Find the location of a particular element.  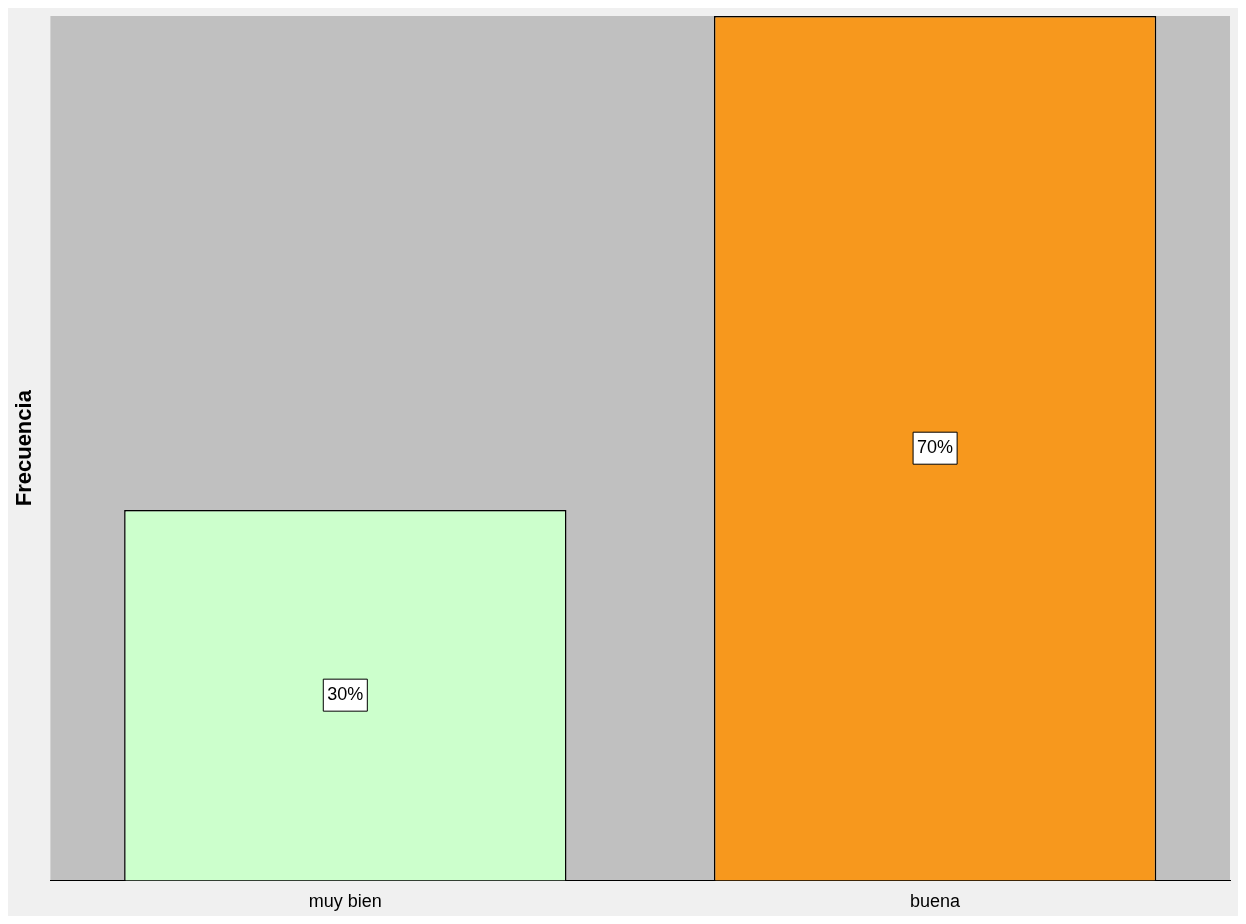

data-label: 70% is located at coordinates (935, 447).